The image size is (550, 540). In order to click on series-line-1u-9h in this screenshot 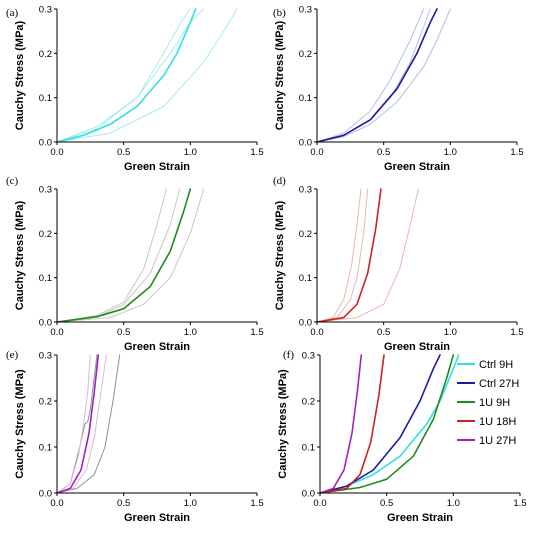, I will do `click(387, 424)`.